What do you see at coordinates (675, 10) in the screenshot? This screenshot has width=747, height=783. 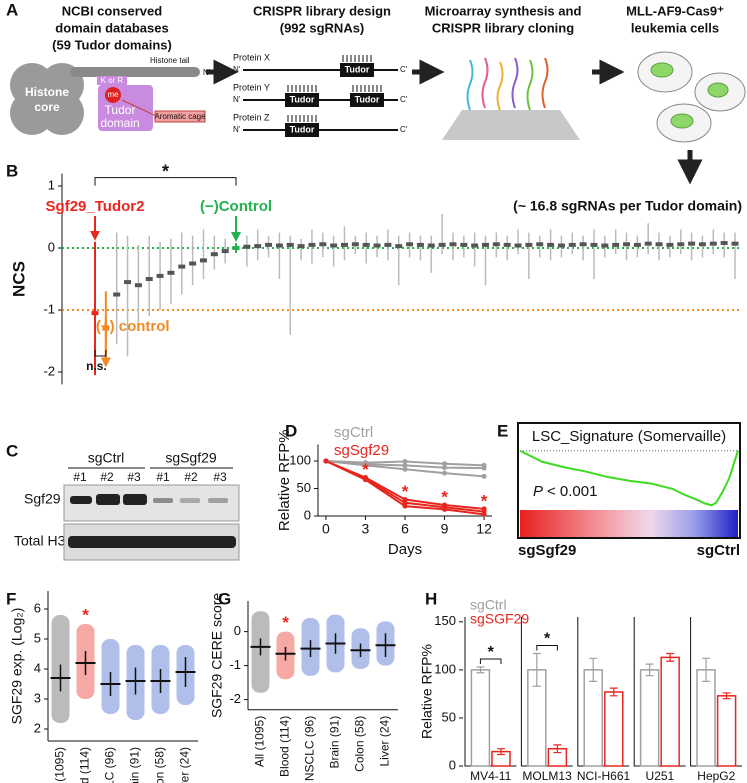 I see `label: MLL-AF9-Cas9⁺` at bounding box center [675, 10].